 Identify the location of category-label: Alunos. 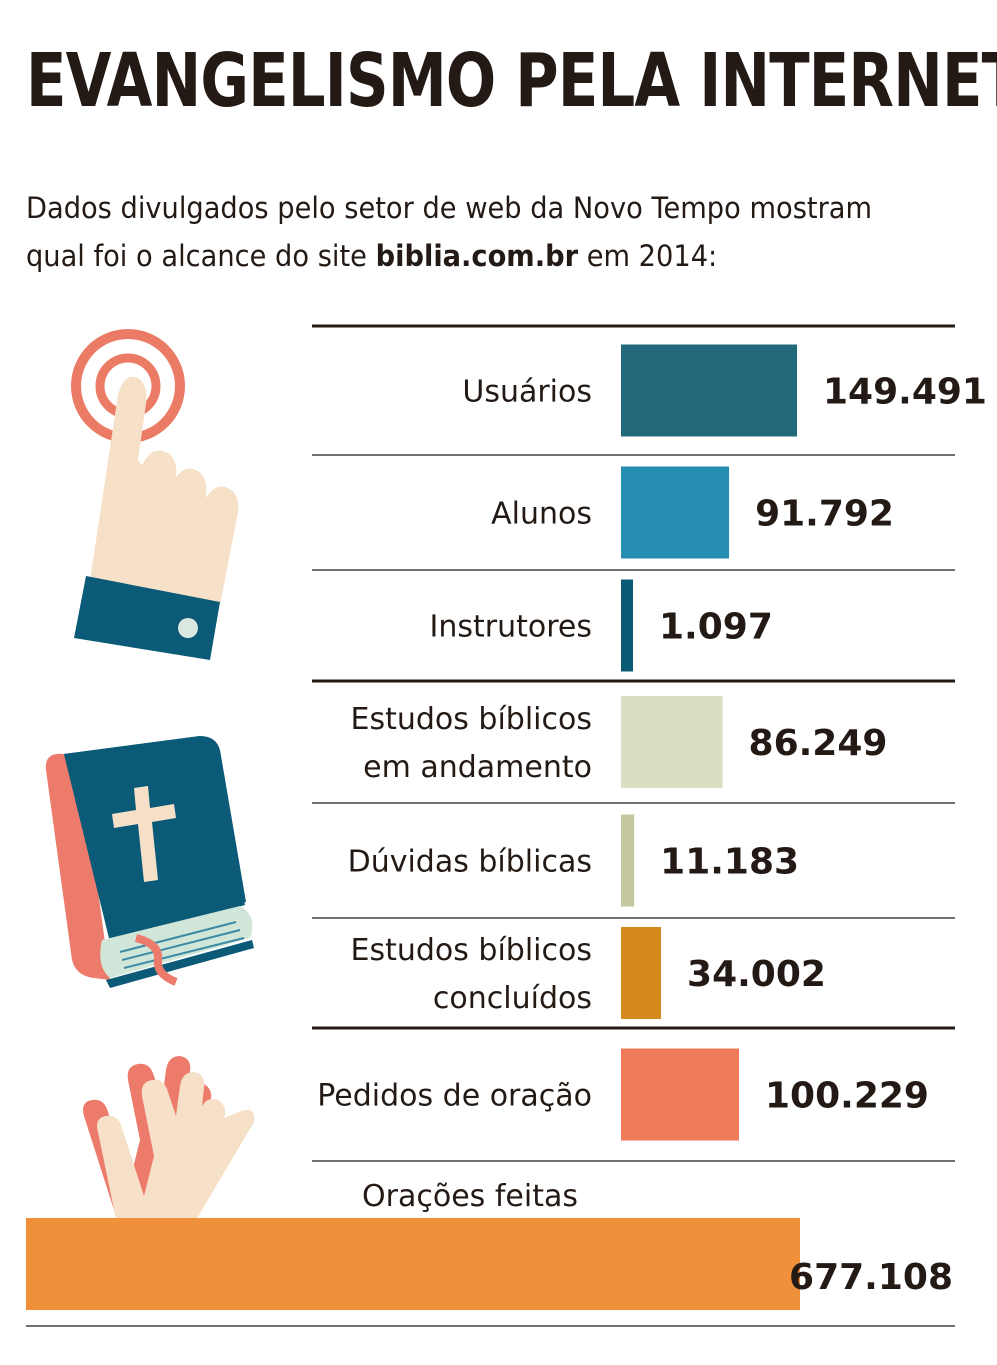
(541, 514).